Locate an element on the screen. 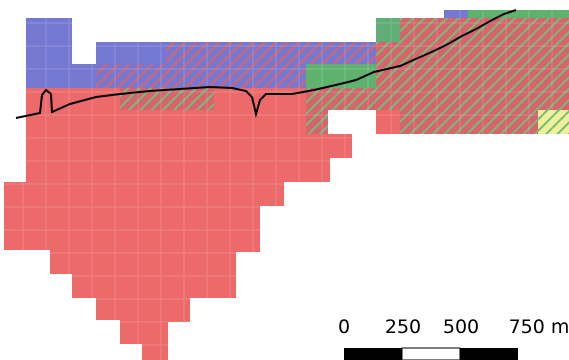 Image resolution: width=569 pixels, height=360 pixels. scale-label-750m: 750 m is located at coordinates (538, 327).